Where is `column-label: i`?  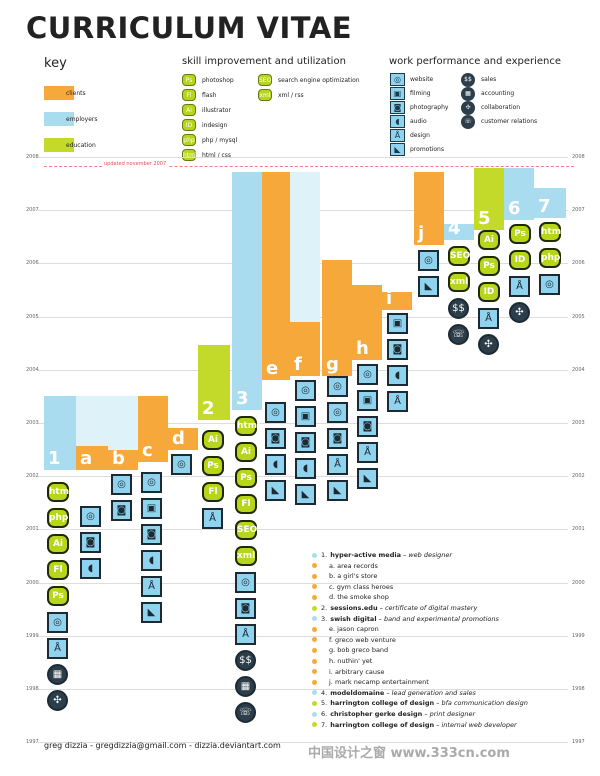 column-label: i is located at coordinates (389, 298).